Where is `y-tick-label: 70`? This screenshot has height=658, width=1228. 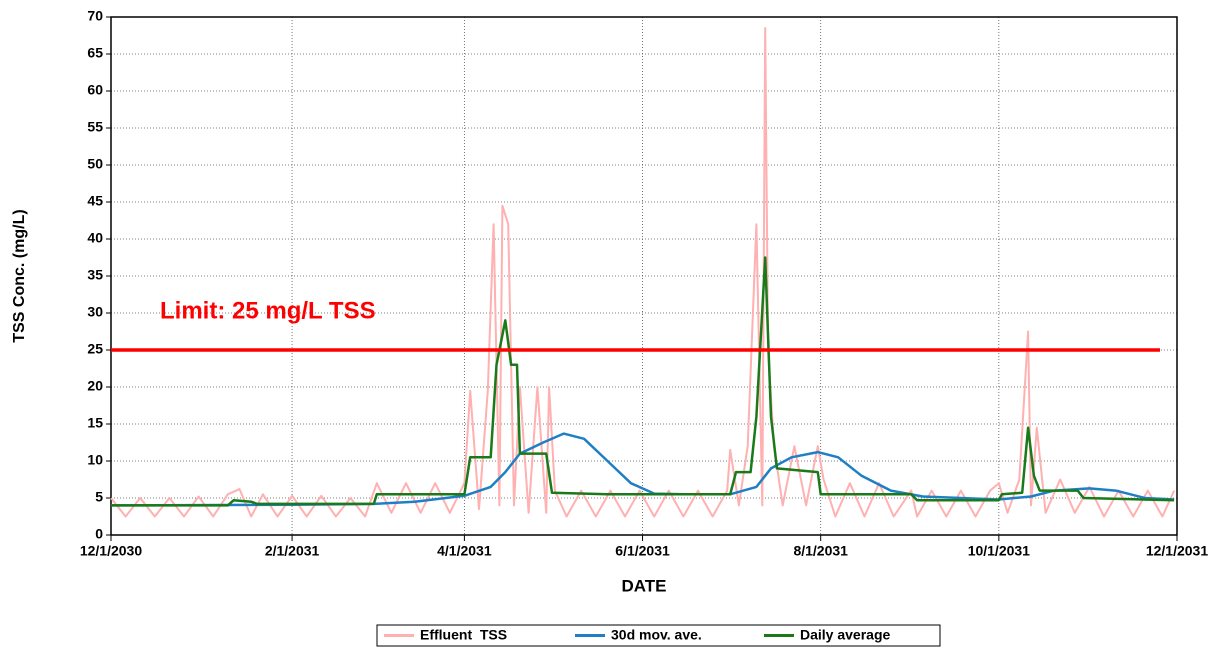
y-tick-label: 70 is located at coordinates (95, 16).